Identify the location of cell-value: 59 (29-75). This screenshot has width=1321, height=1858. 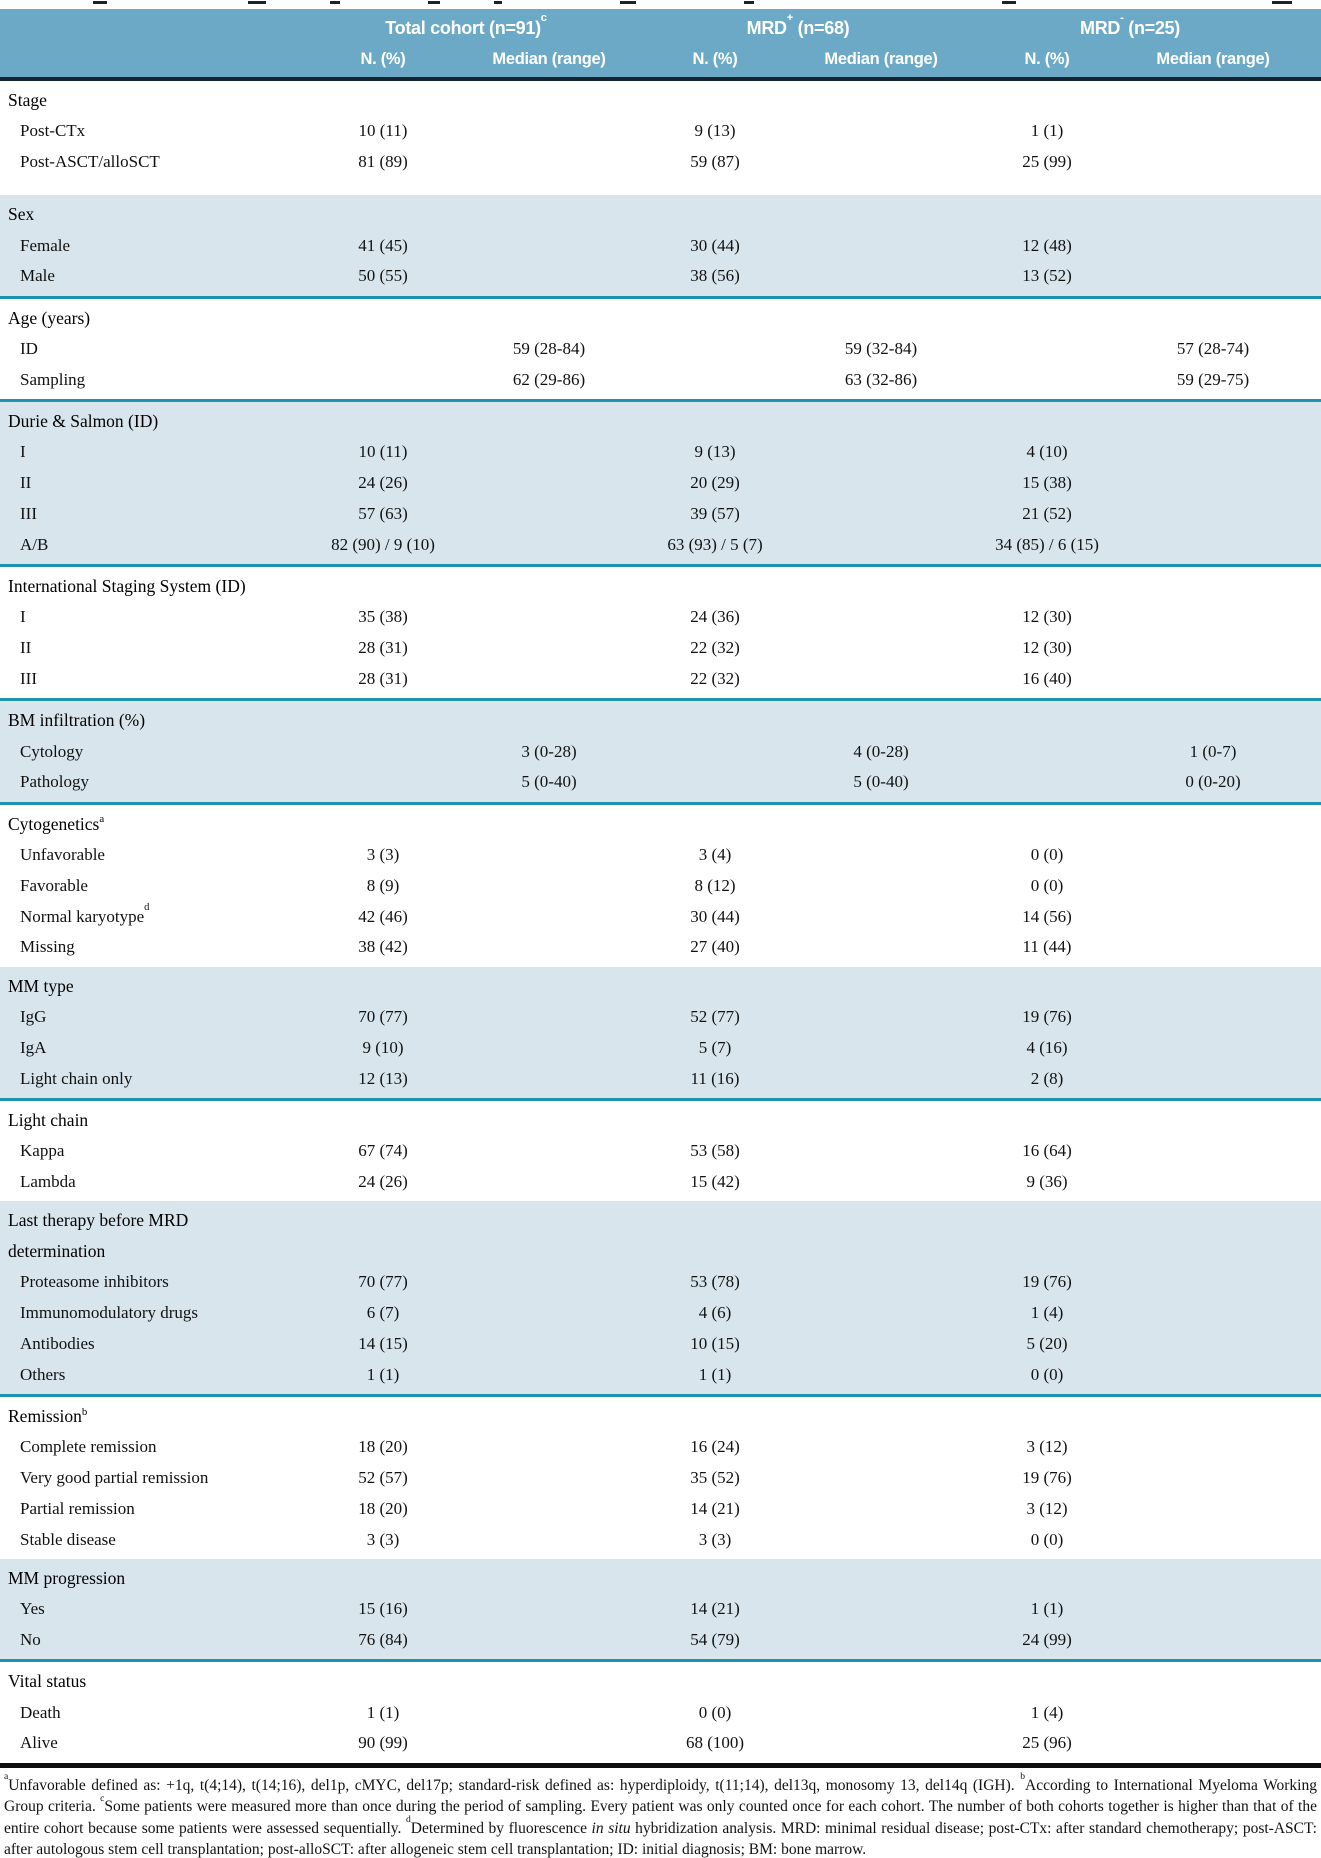
(1213, 379).